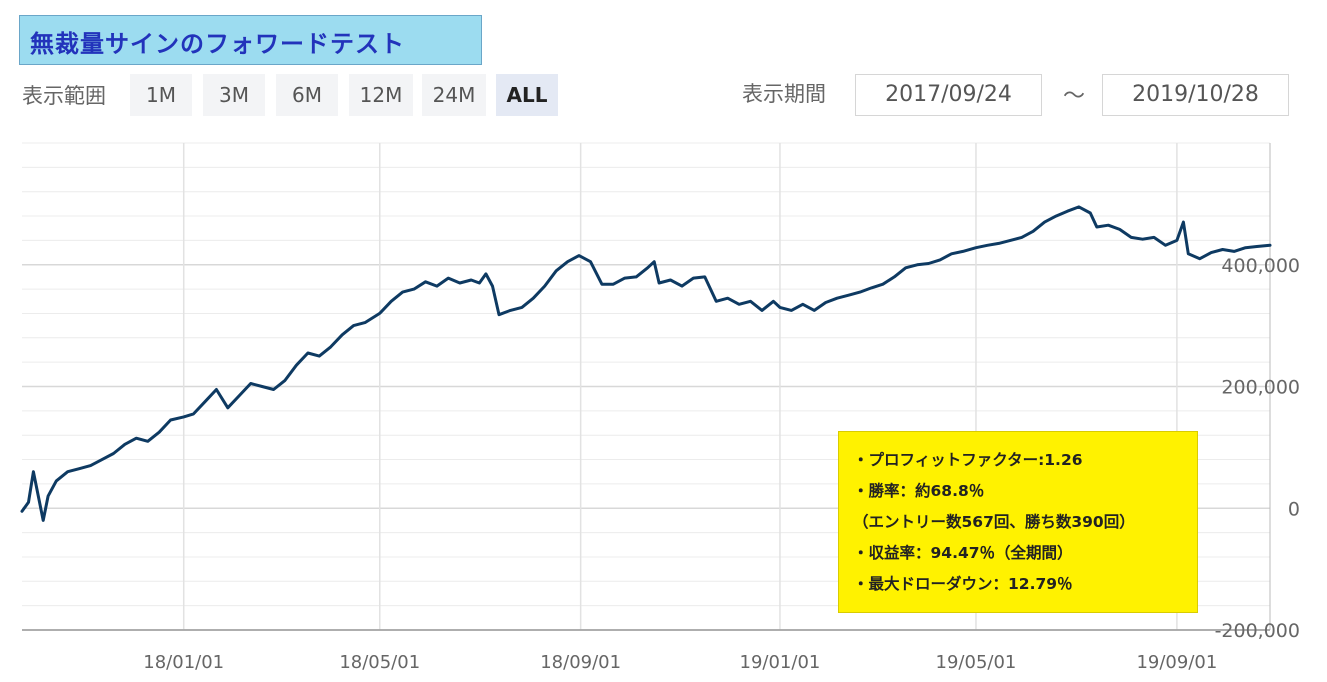 Image resolution: width=1327 pixels, height=682 pixels. What do you see at coordinates (527, 95) in the screenshot?
I see `range-button-all: ALL` at bounding box center [527, 95].